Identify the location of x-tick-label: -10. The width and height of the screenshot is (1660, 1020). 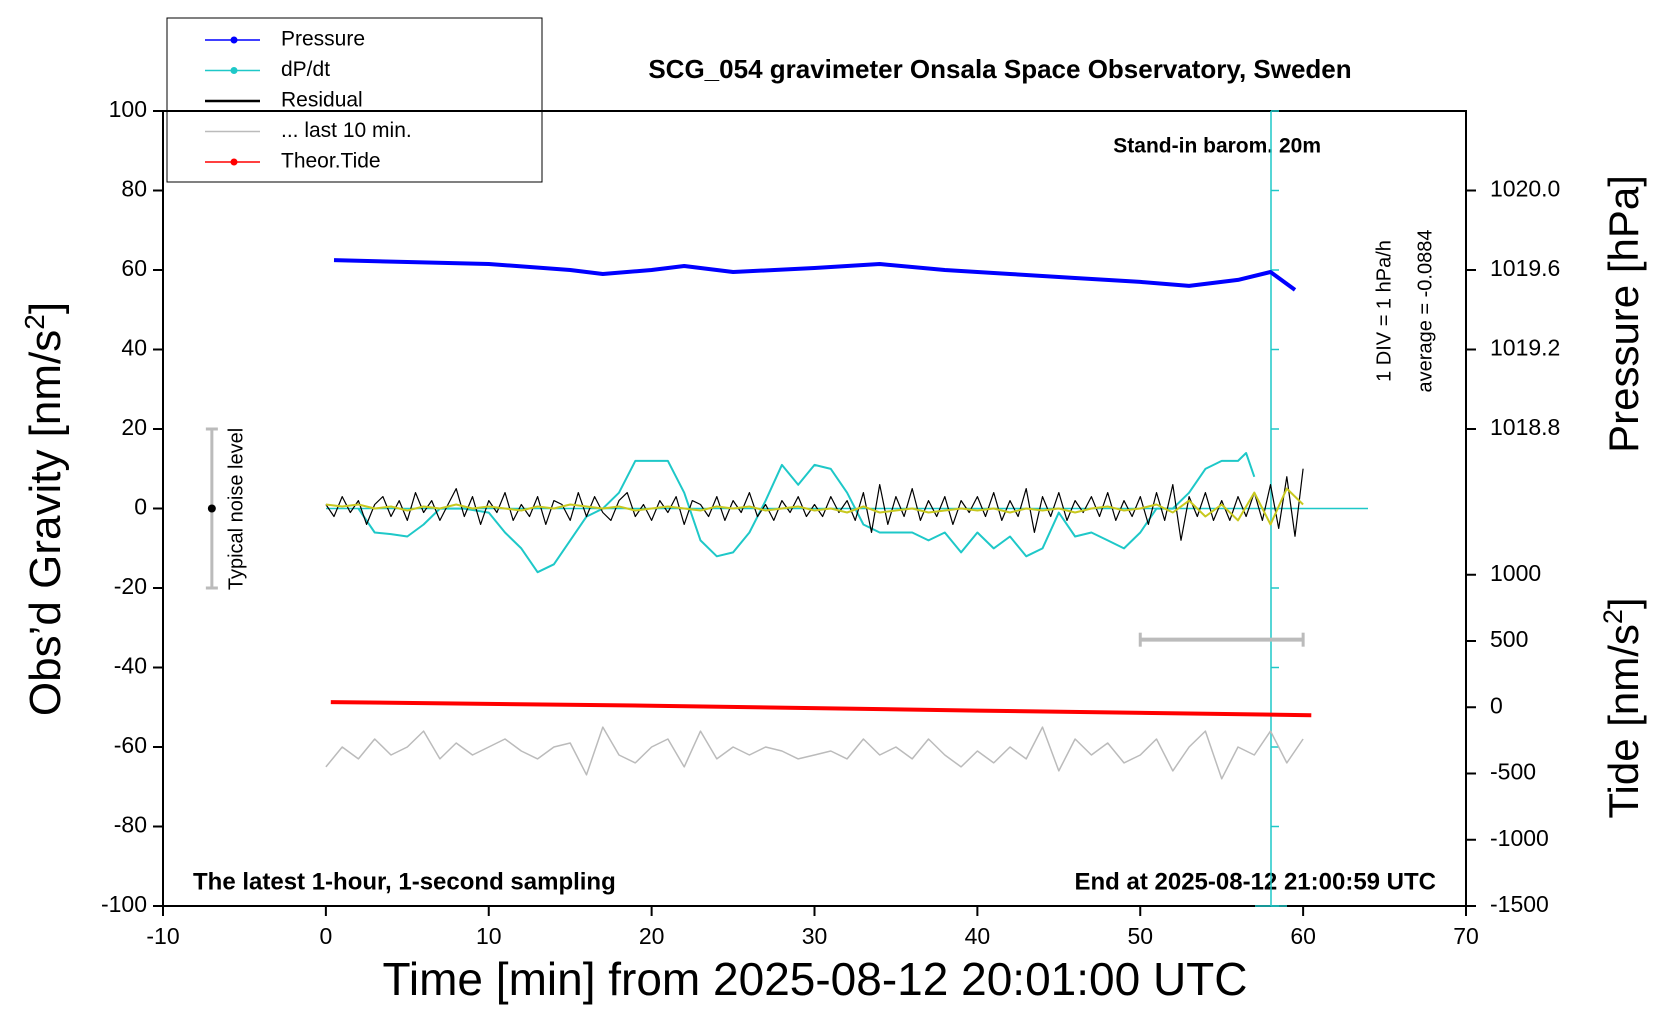
(162, 936).